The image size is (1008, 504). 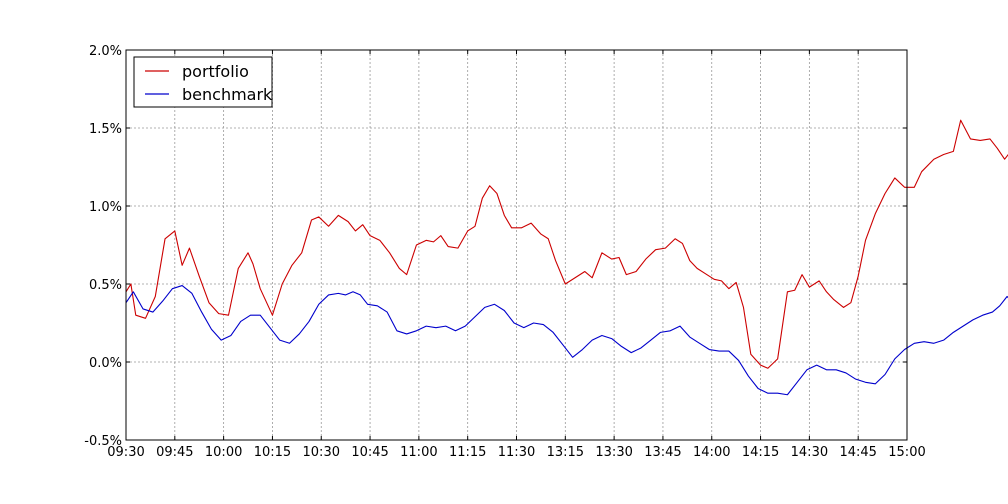 What do you see at coordinates (906, 452) in the screenshot?
I see `x-tick-label: 15:00` at bounding box center [906, 452].